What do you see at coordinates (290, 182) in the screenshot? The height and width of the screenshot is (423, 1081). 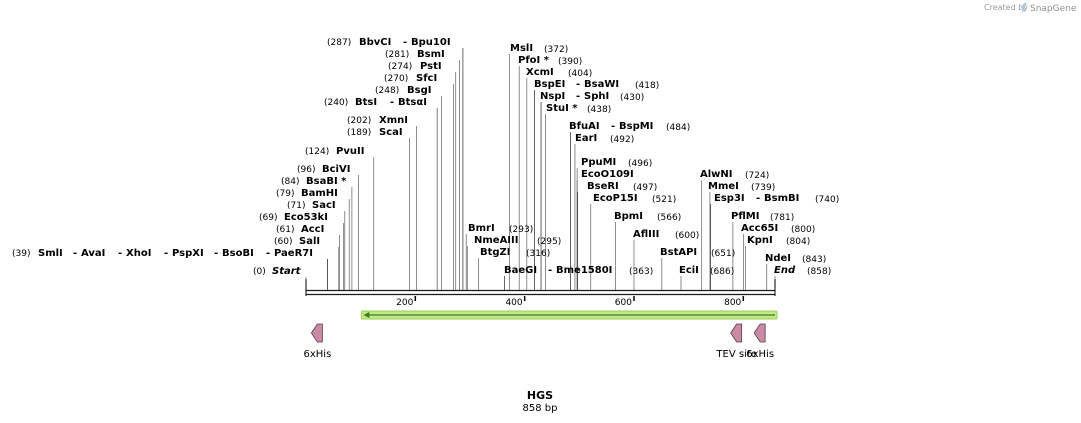 I see `site-pos-bsabi: (84)` at bounding box center [290, 182].